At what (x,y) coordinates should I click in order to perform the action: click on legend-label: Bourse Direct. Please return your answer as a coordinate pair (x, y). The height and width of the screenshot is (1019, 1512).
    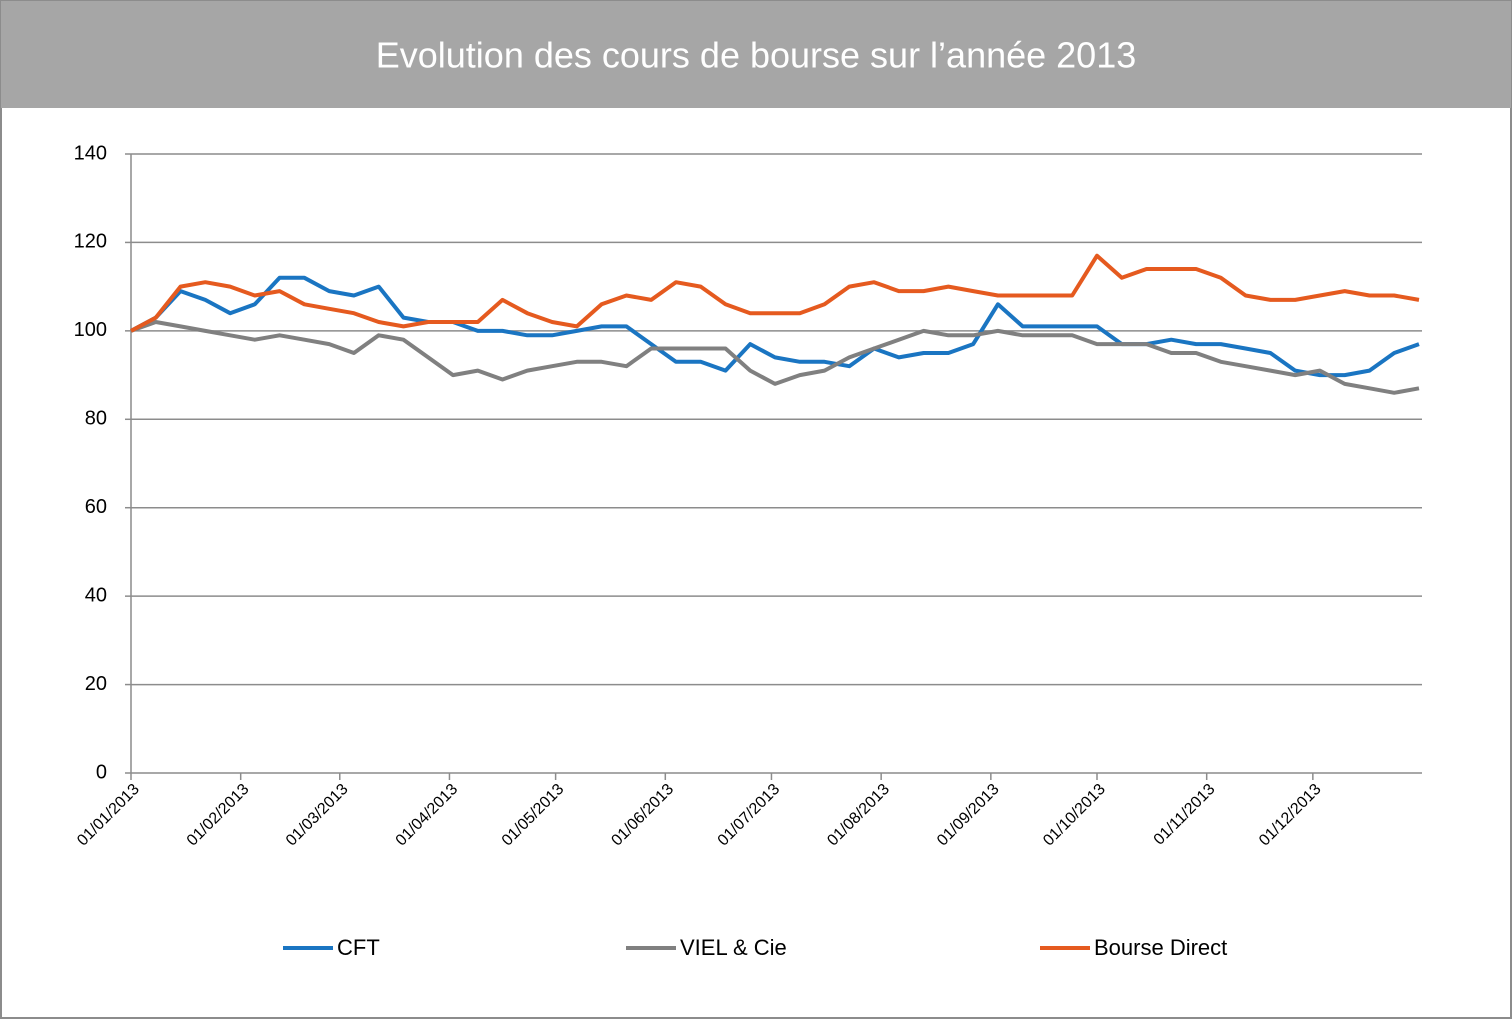
    Looking at the image, I should click on (1160, 947).